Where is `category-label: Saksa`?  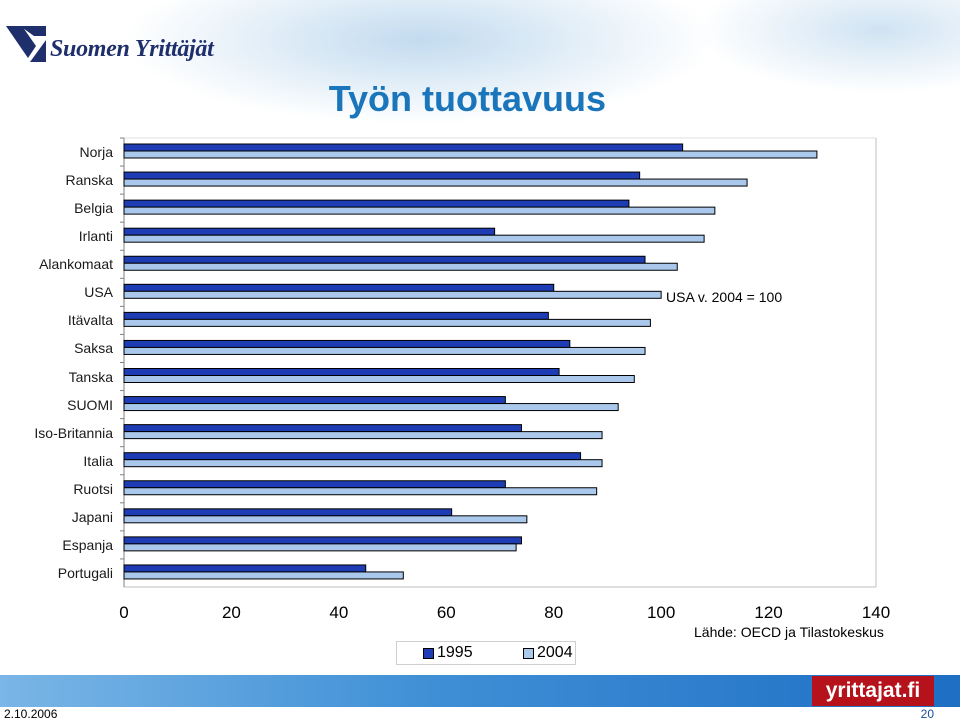
category-label: Saksa is located at coordinates (93, 348).